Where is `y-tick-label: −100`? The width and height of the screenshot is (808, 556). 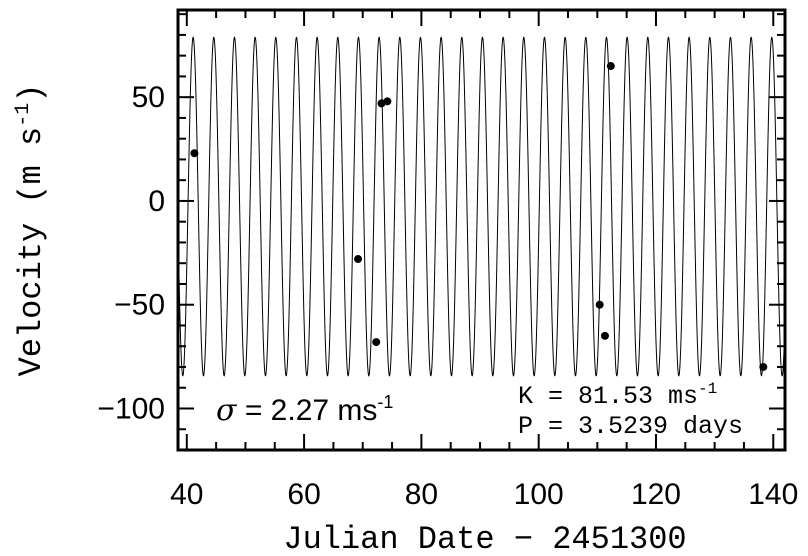 y-tick-label: −100 is located at coordinates (131, 408).